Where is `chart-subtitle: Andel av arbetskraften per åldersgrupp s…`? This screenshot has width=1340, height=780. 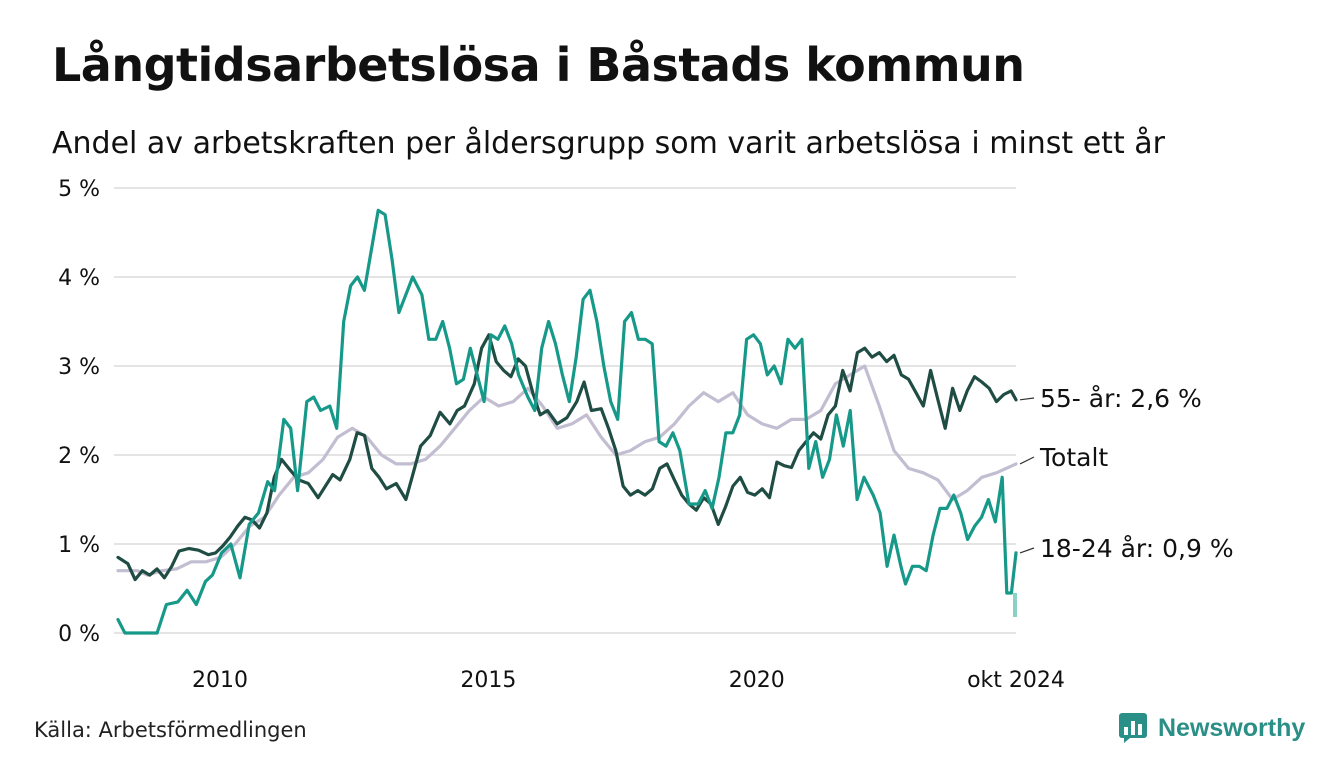
chart-subtitle: Andel av arbetskraften per åldersgrupp s… is located at coordinates (608, 143).